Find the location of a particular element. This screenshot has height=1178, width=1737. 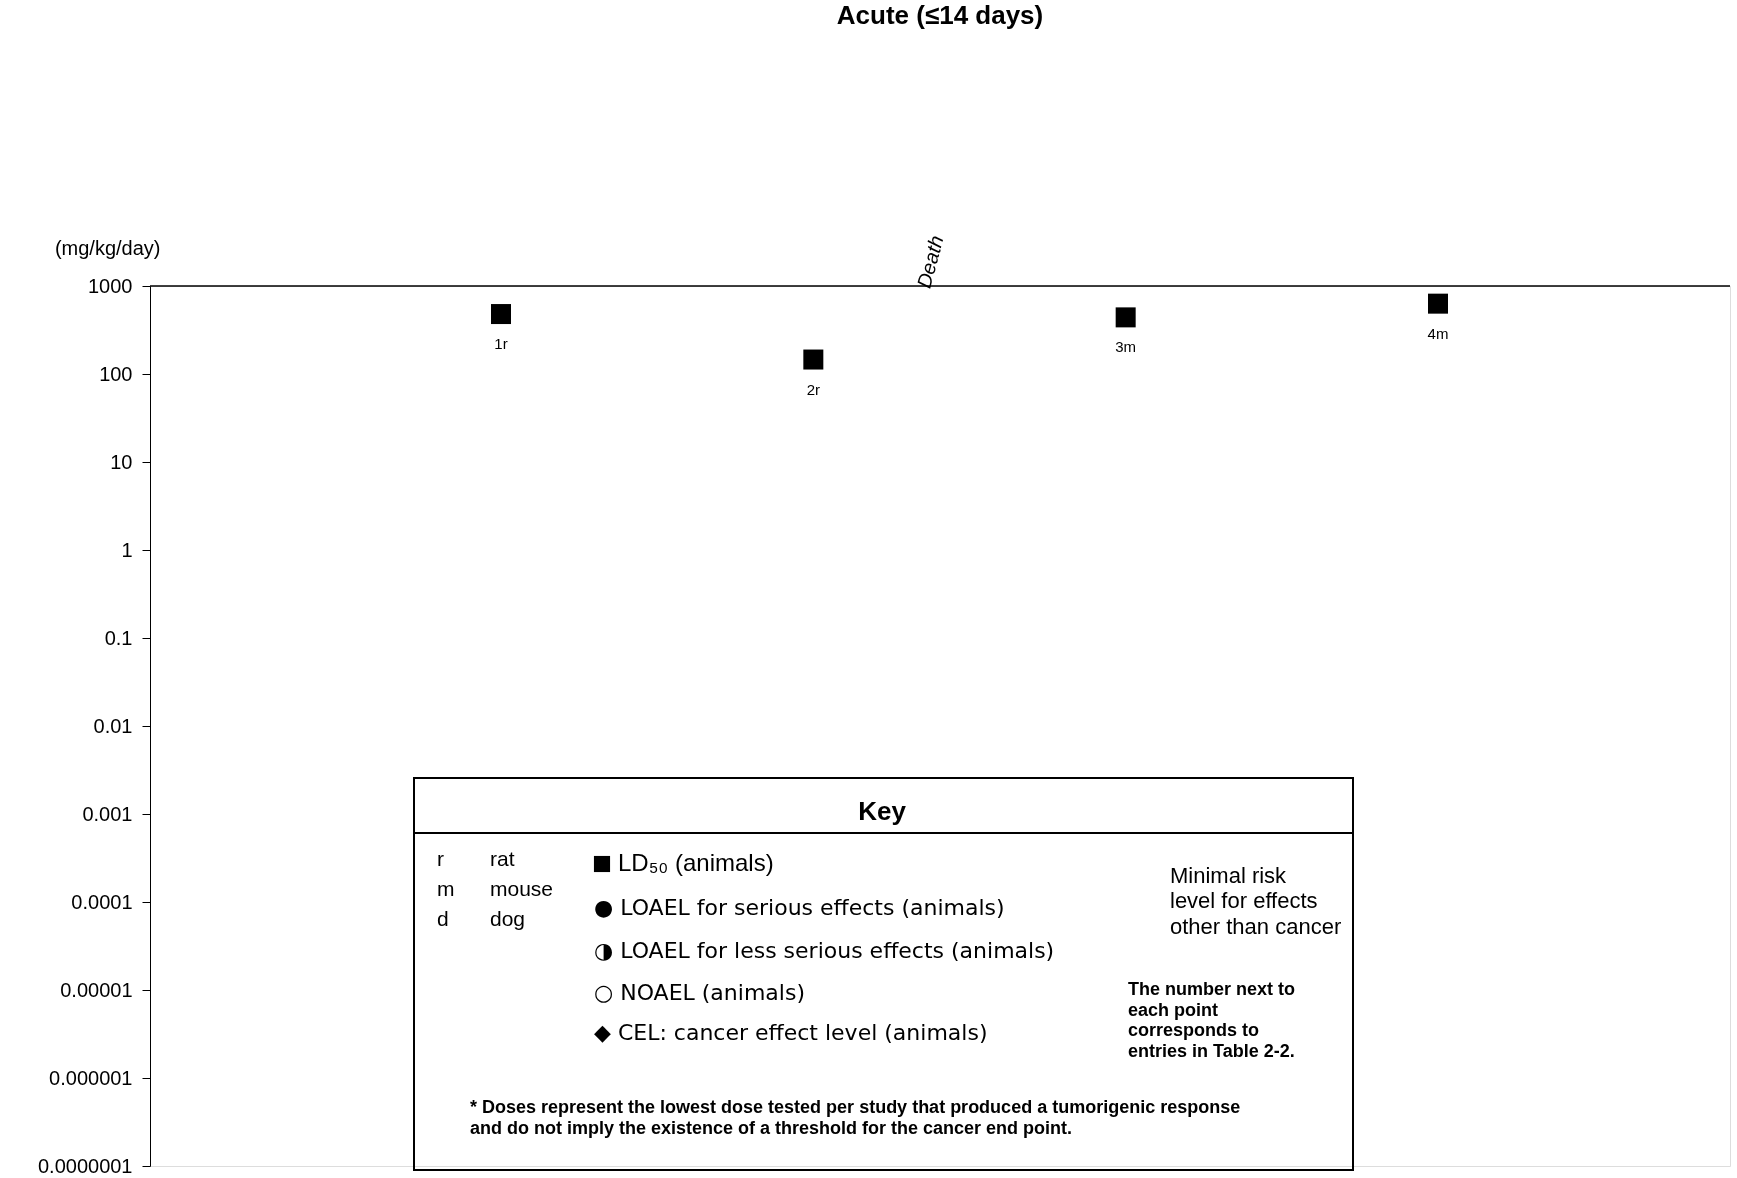

y-tick-label: 100 is located at coordinates (116, 373).